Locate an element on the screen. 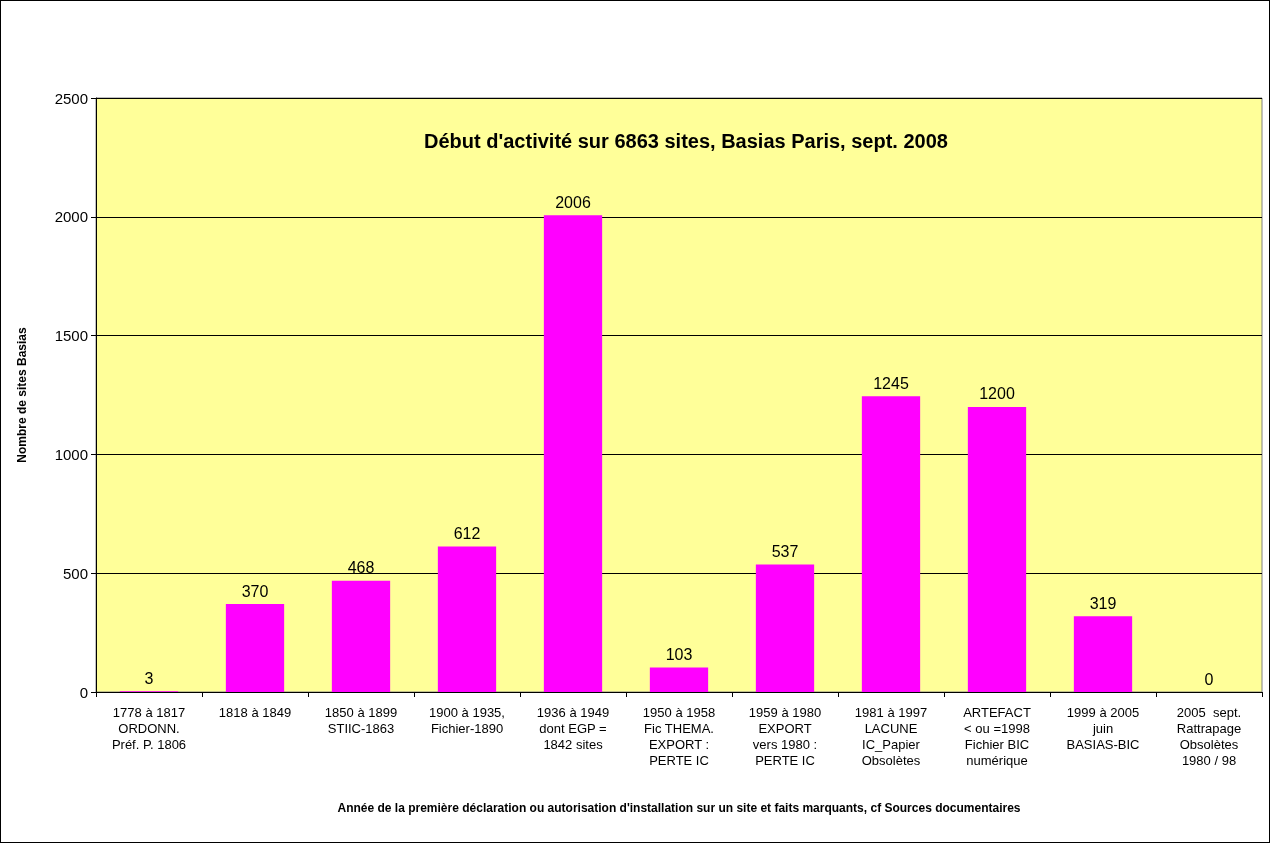 This screenshot has height=843, width=1270. x-tick-label: 1981 à 1997 LACUNE IC_Papier Obsolètes is located at coordinates (891, 736).